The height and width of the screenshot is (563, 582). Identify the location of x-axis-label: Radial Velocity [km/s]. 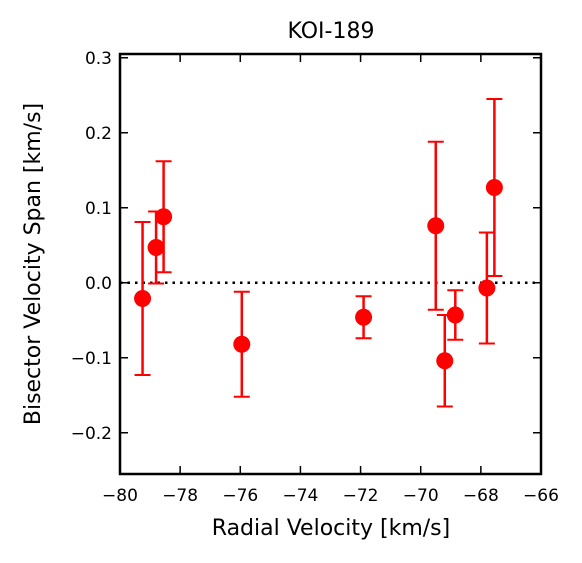
(331, 528).